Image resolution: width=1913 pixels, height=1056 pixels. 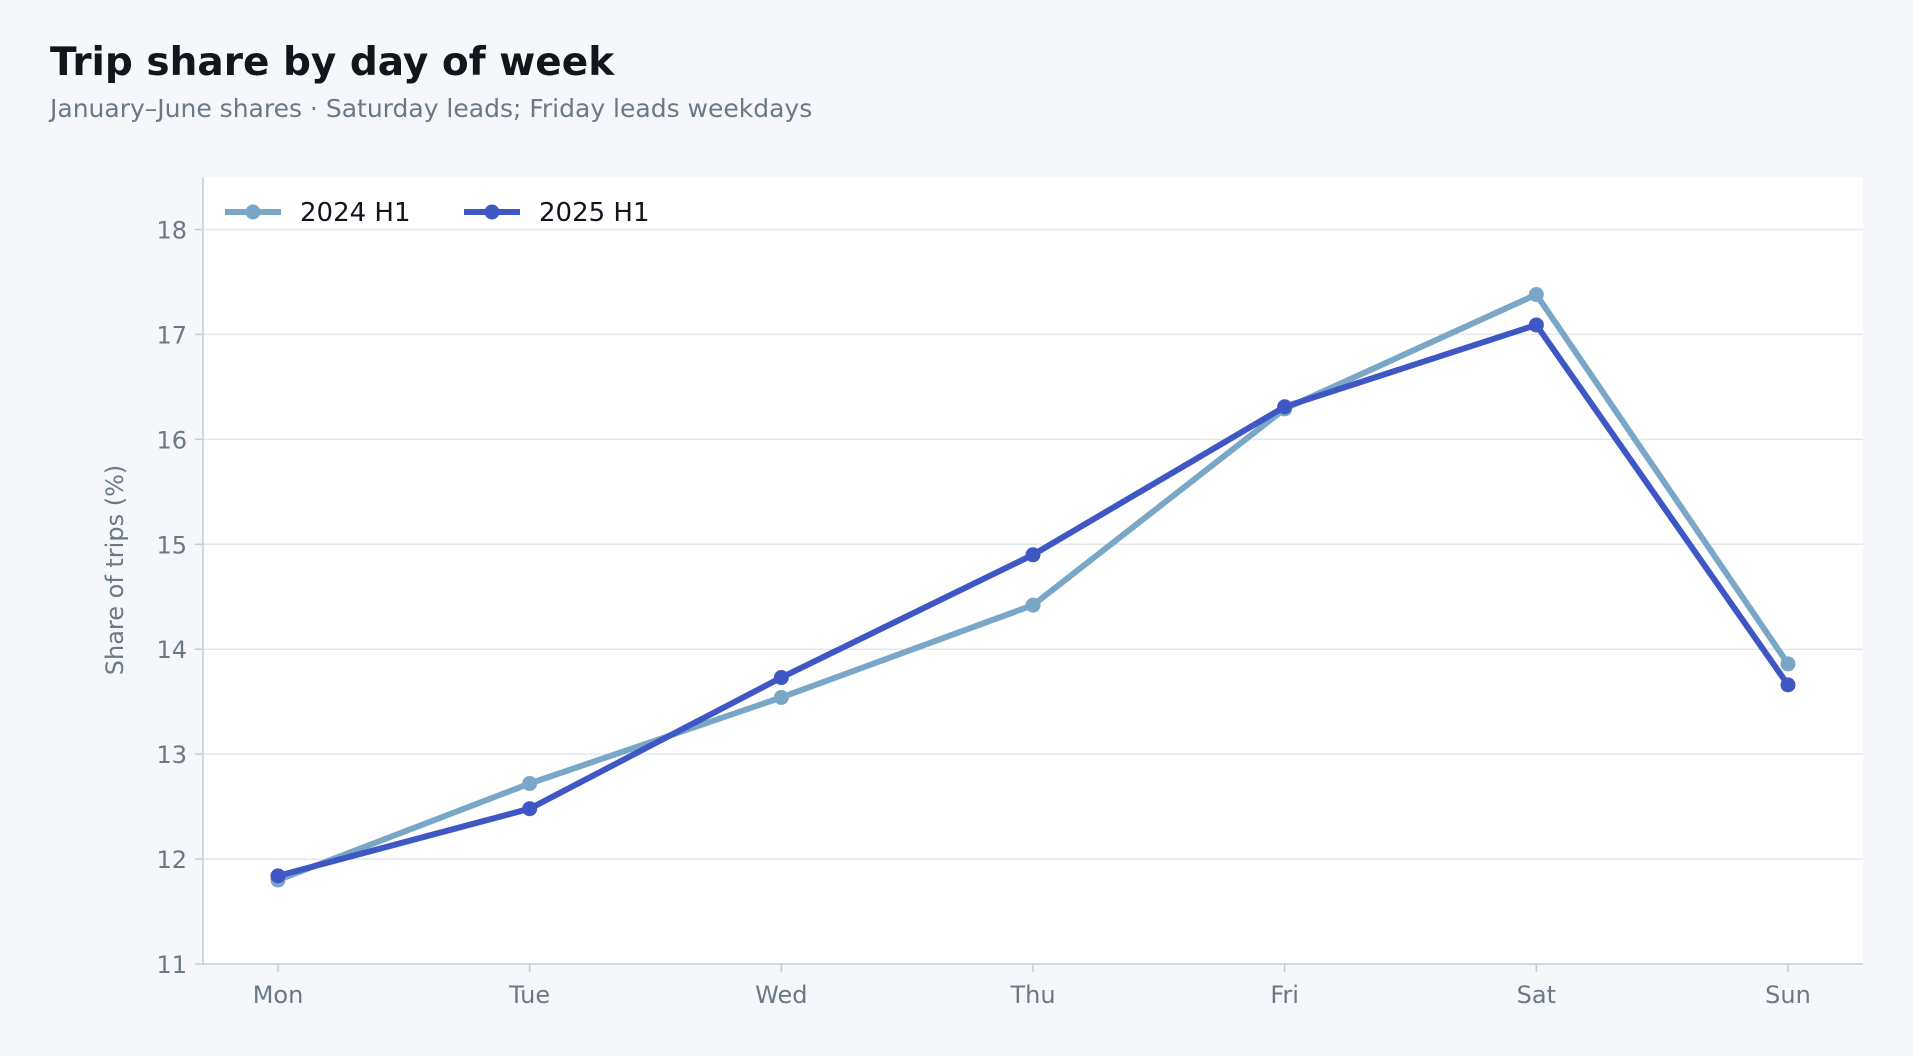 I want to click on legend-label: 2025 H1, so click(x=594, y=213).